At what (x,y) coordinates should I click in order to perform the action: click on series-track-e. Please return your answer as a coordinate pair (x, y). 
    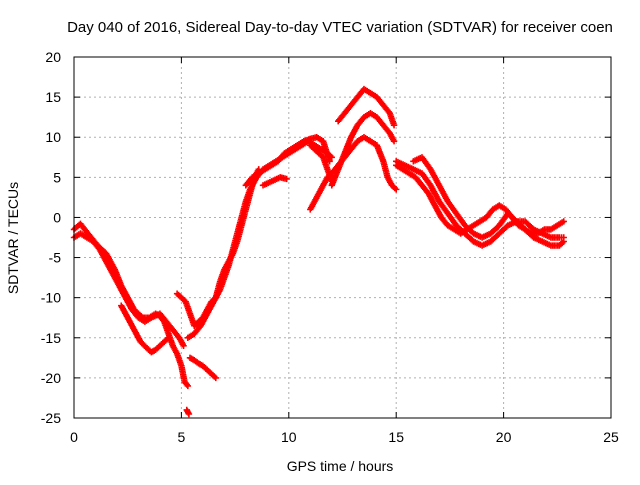
    Looking at the image, I should click on (188, 412).